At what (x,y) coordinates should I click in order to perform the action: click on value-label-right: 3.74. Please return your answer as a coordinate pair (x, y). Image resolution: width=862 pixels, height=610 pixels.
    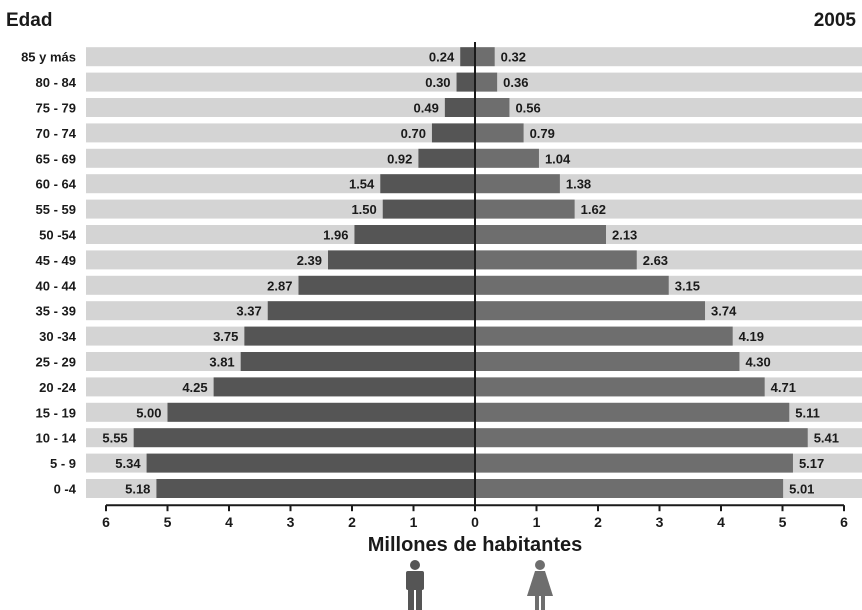
    Looking at the image, I should click on (724, 311).